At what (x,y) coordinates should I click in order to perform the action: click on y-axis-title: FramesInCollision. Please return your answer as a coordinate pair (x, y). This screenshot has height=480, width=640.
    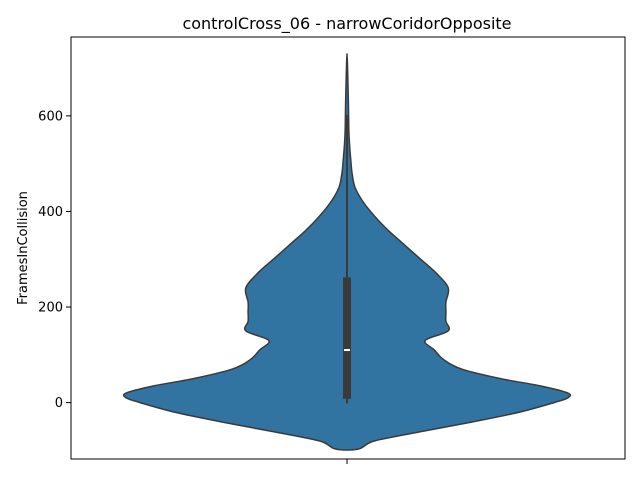
    Looking at the image, I should click on (23, 248).